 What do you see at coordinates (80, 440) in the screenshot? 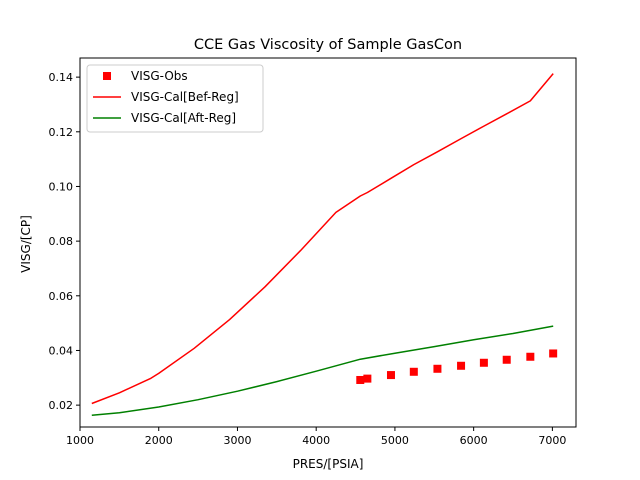
I see `x-tick-label: 1000` at bounding box center [80, 440].